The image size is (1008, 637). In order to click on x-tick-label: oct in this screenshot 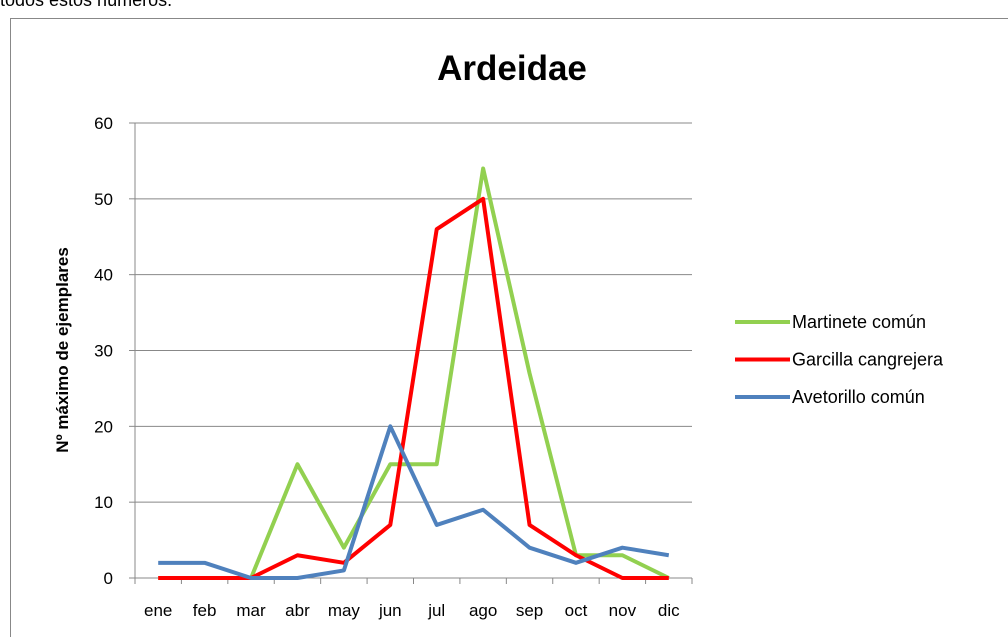, I will do `click(576, 610)`.